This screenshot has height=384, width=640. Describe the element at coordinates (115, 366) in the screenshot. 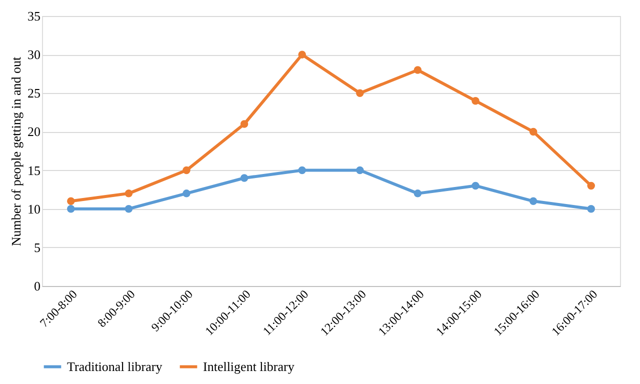

I see `legend-label: Traditional library` at that location.